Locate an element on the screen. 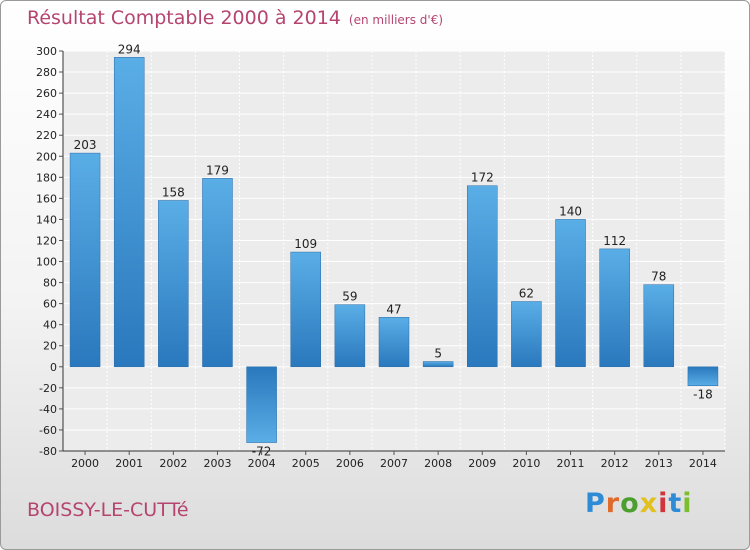 The image size is (750, 550). data-label-2005: 109 is located at coordinates (305, 244).